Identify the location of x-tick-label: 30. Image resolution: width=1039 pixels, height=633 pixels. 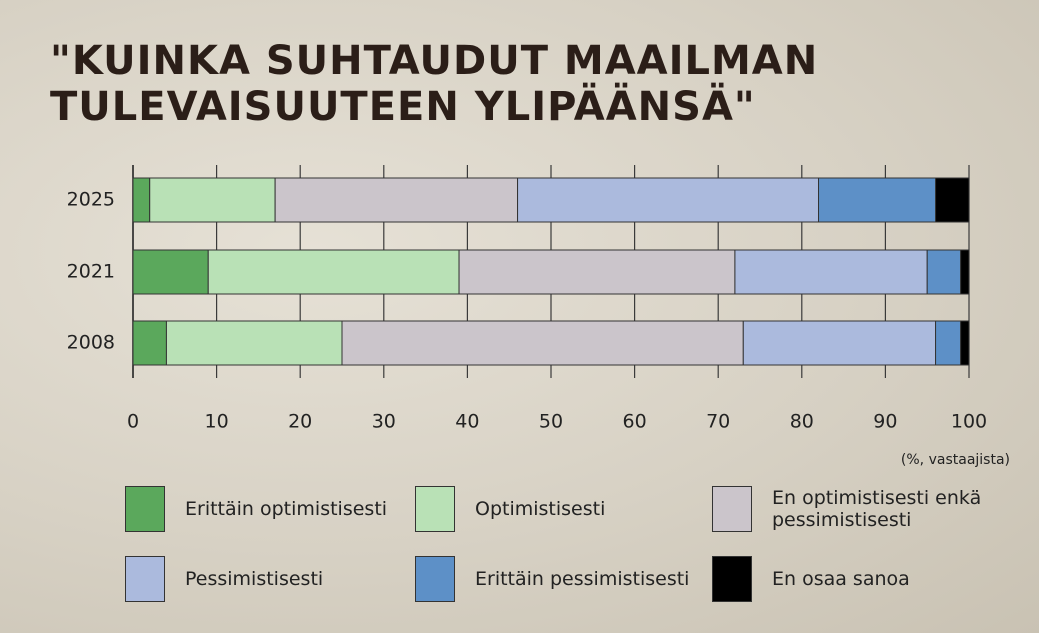
(384, 422).